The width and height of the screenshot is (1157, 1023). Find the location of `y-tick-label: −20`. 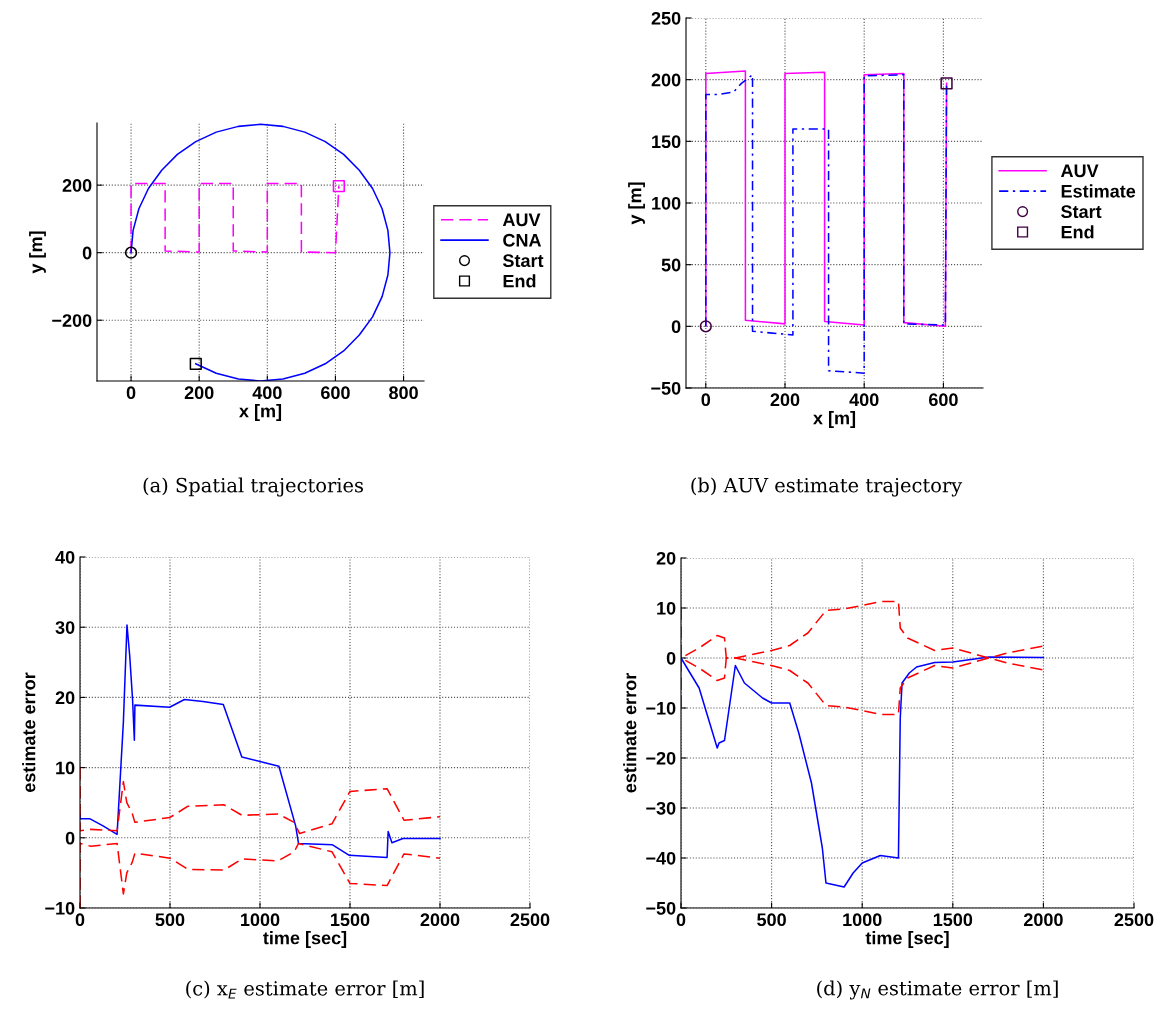

y-tick-label: −20 is located at coordinates (661, 758).